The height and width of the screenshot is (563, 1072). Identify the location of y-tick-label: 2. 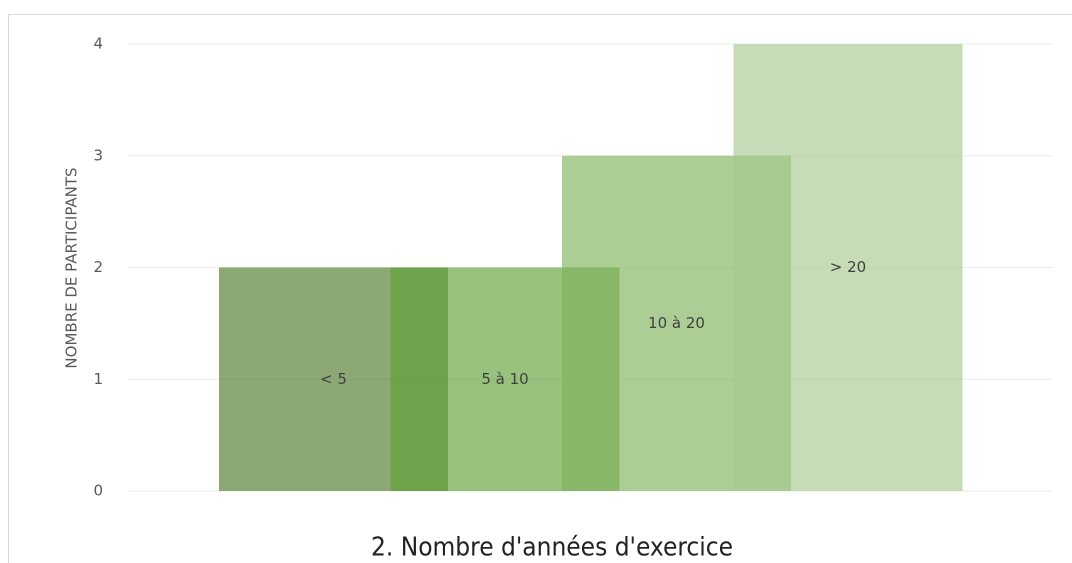
(98, 267).